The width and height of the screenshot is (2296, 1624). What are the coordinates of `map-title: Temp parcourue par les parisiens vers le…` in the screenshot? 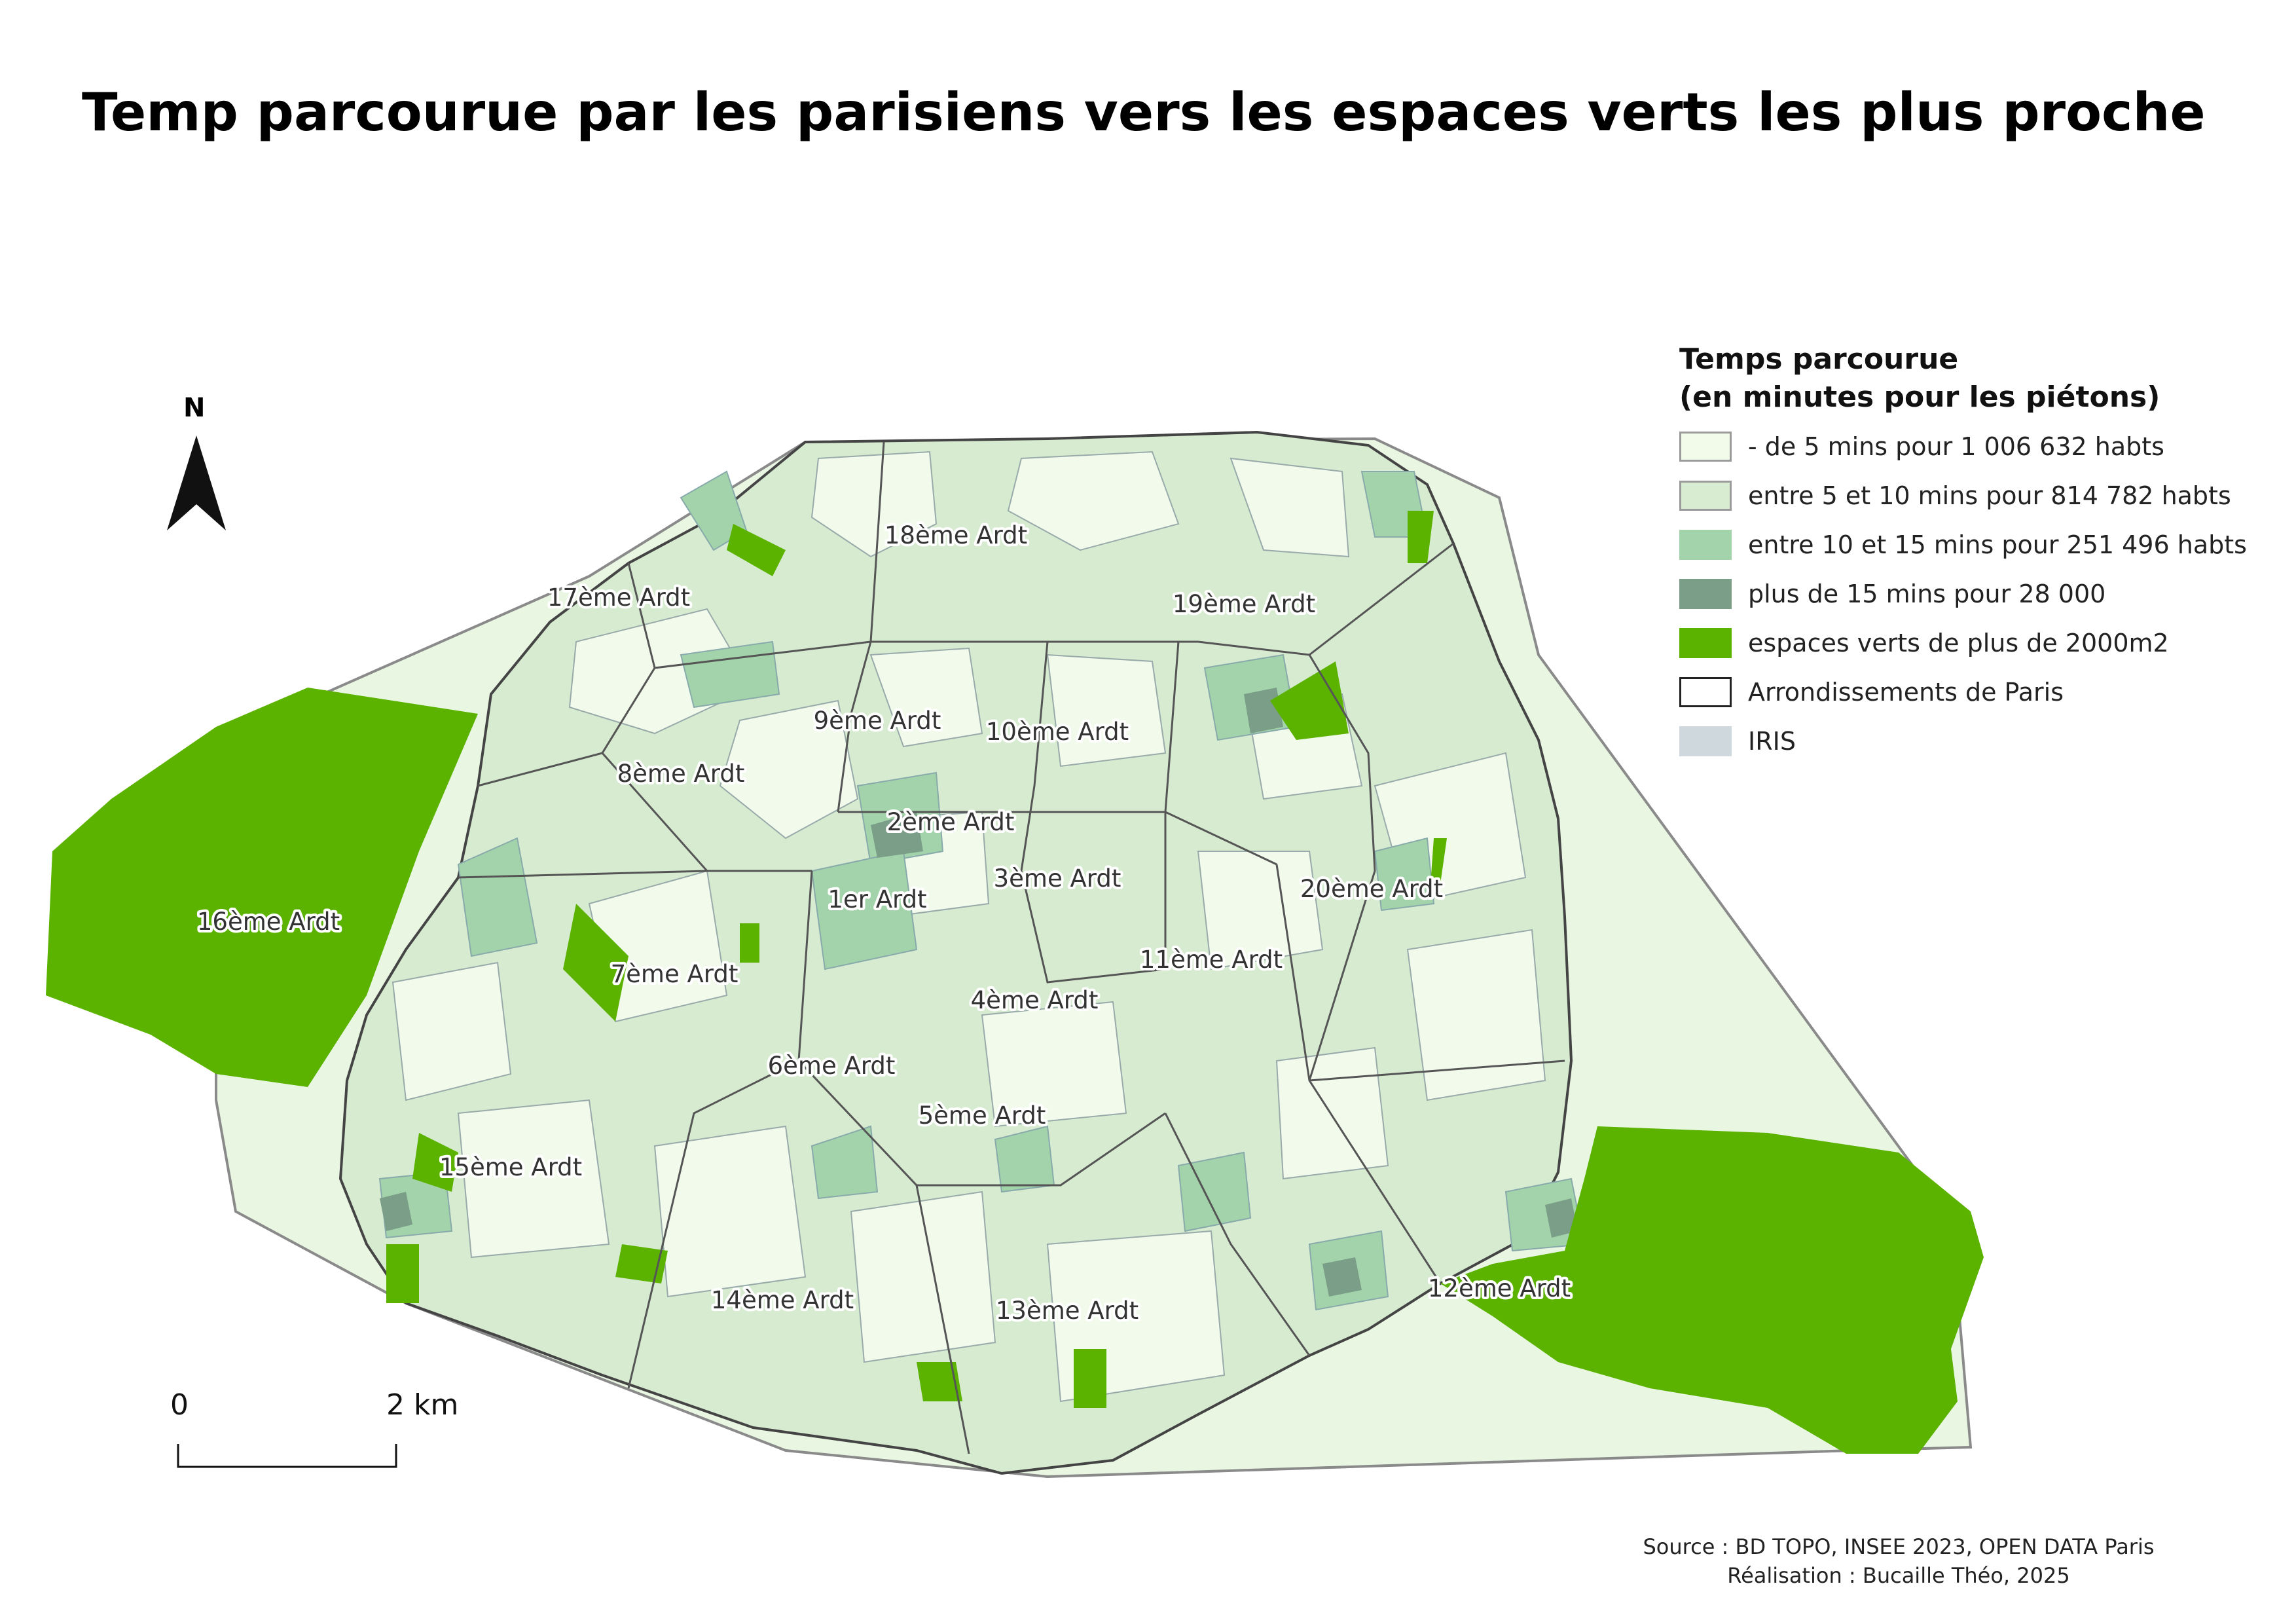 It's located at (1144, 112).